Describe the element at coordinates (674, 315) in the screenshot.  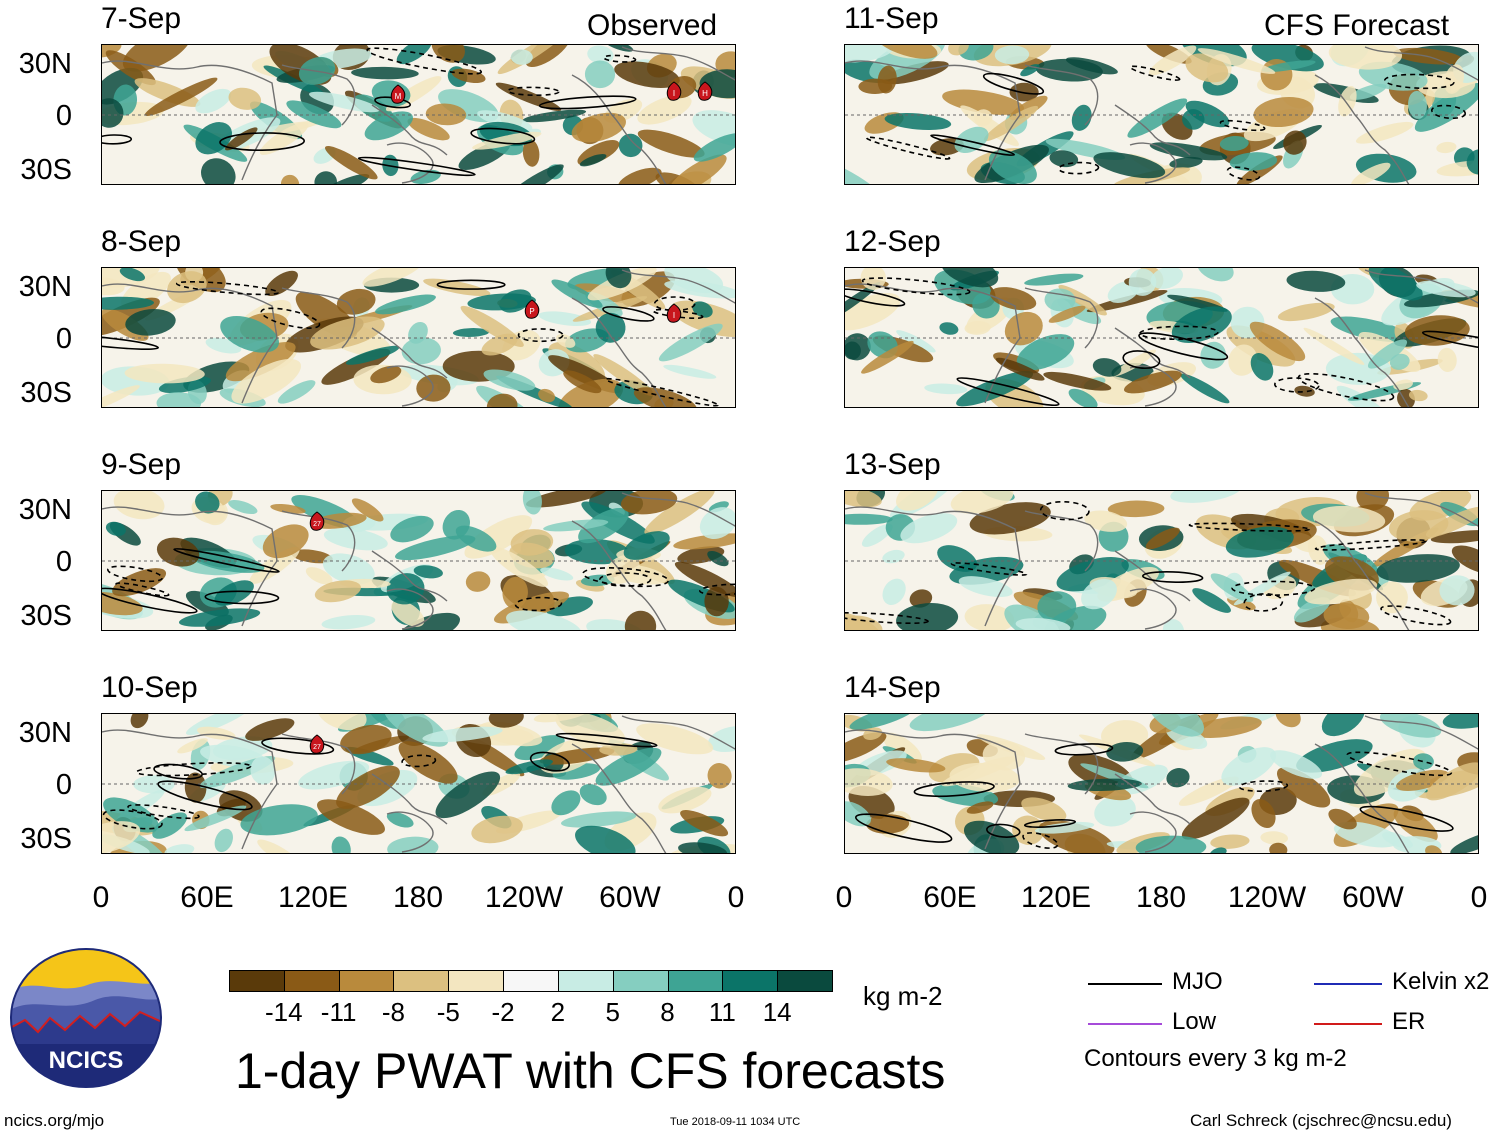
I see `svg-text: I` at that location.